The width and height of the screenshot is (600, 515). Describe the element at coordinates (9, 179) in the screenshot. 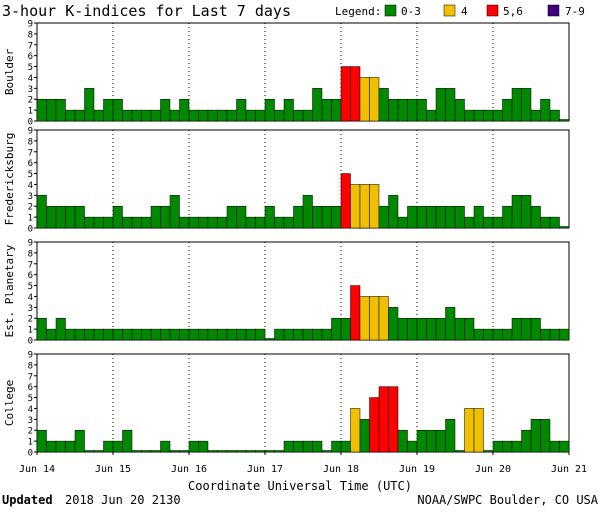

I see `station-label: Fredericksburg` at that location.